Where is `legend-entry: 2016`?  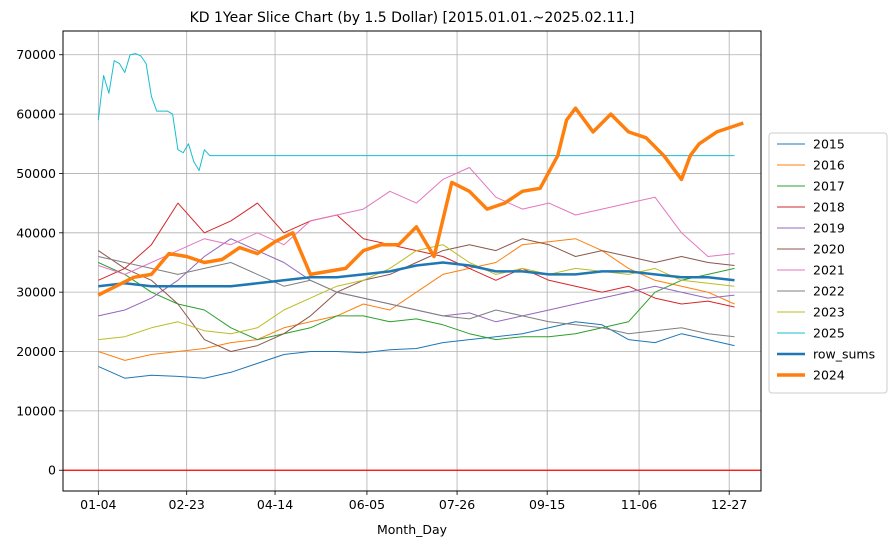
legend-entry: 2016 is located at coordinates (829, 165).